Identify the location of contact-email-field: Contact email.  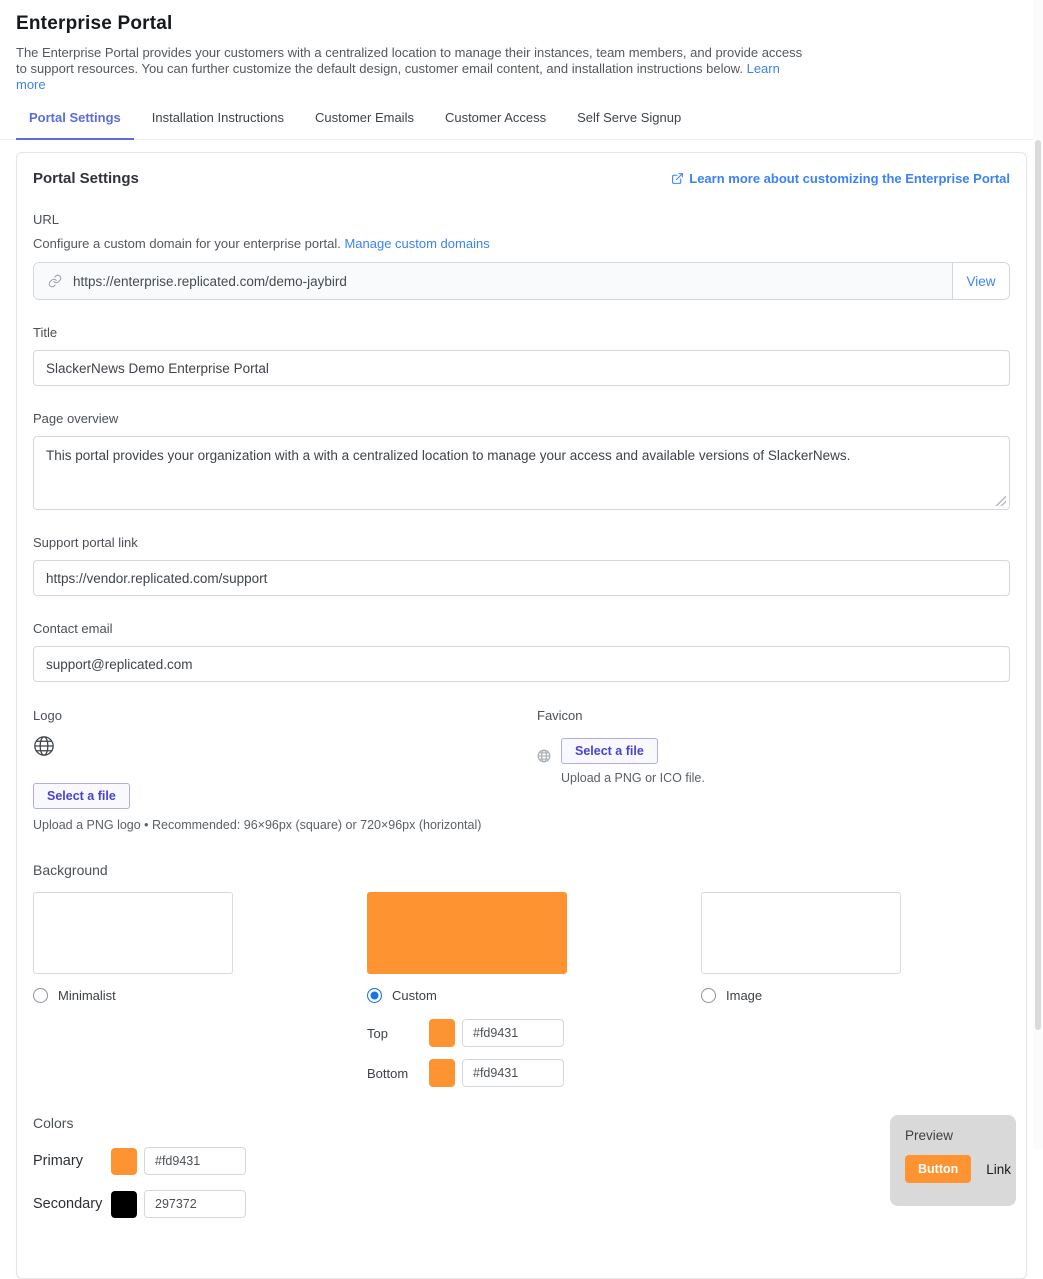
(521, 651).